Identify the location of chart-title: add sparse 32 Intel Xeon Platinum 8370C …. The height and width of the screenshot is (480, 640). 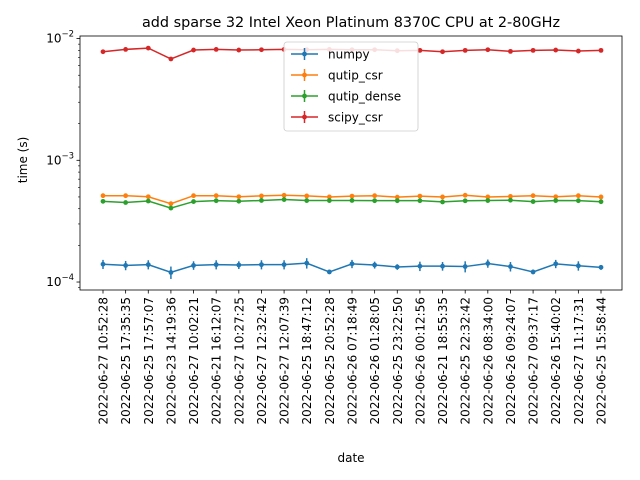
(351, 23).